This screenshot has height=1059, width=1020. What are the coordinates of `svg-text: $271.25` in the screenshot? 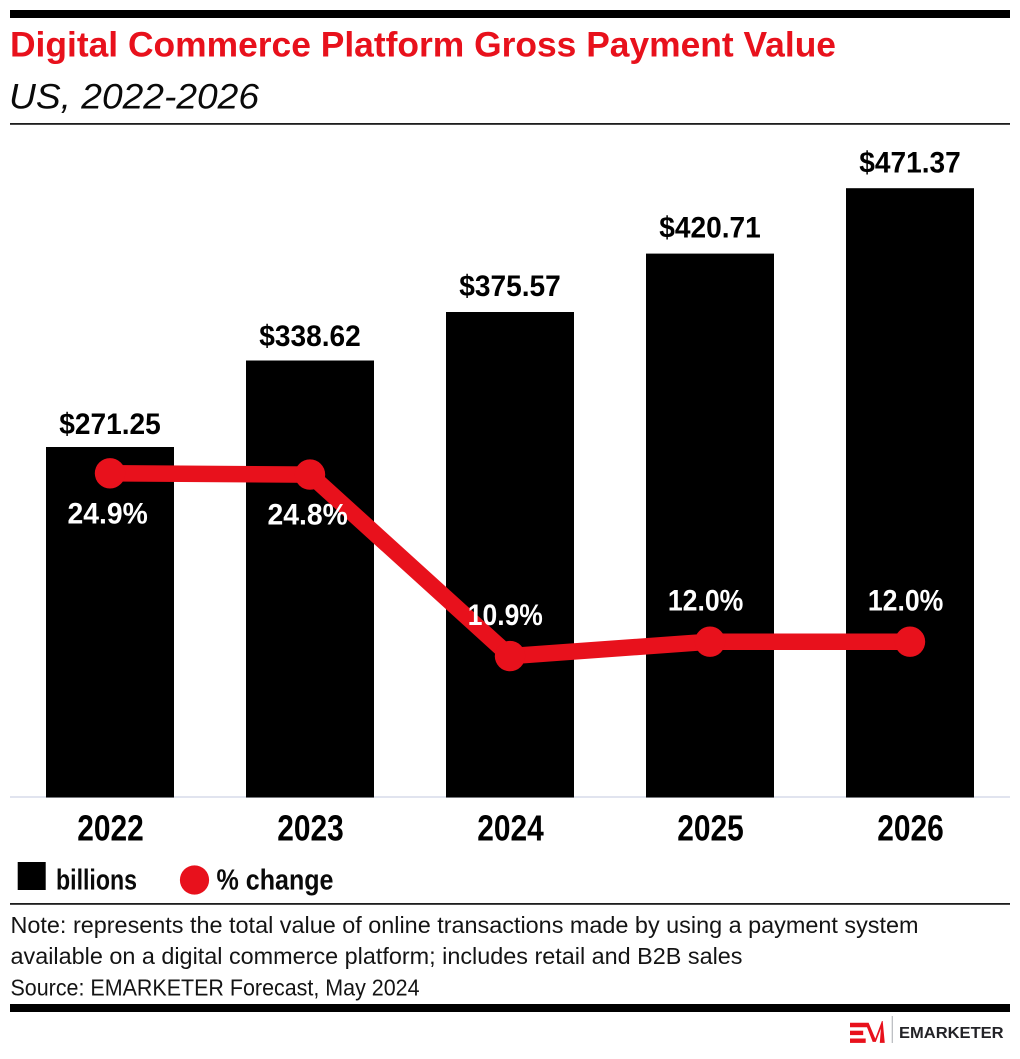 It's located at (110, 424).